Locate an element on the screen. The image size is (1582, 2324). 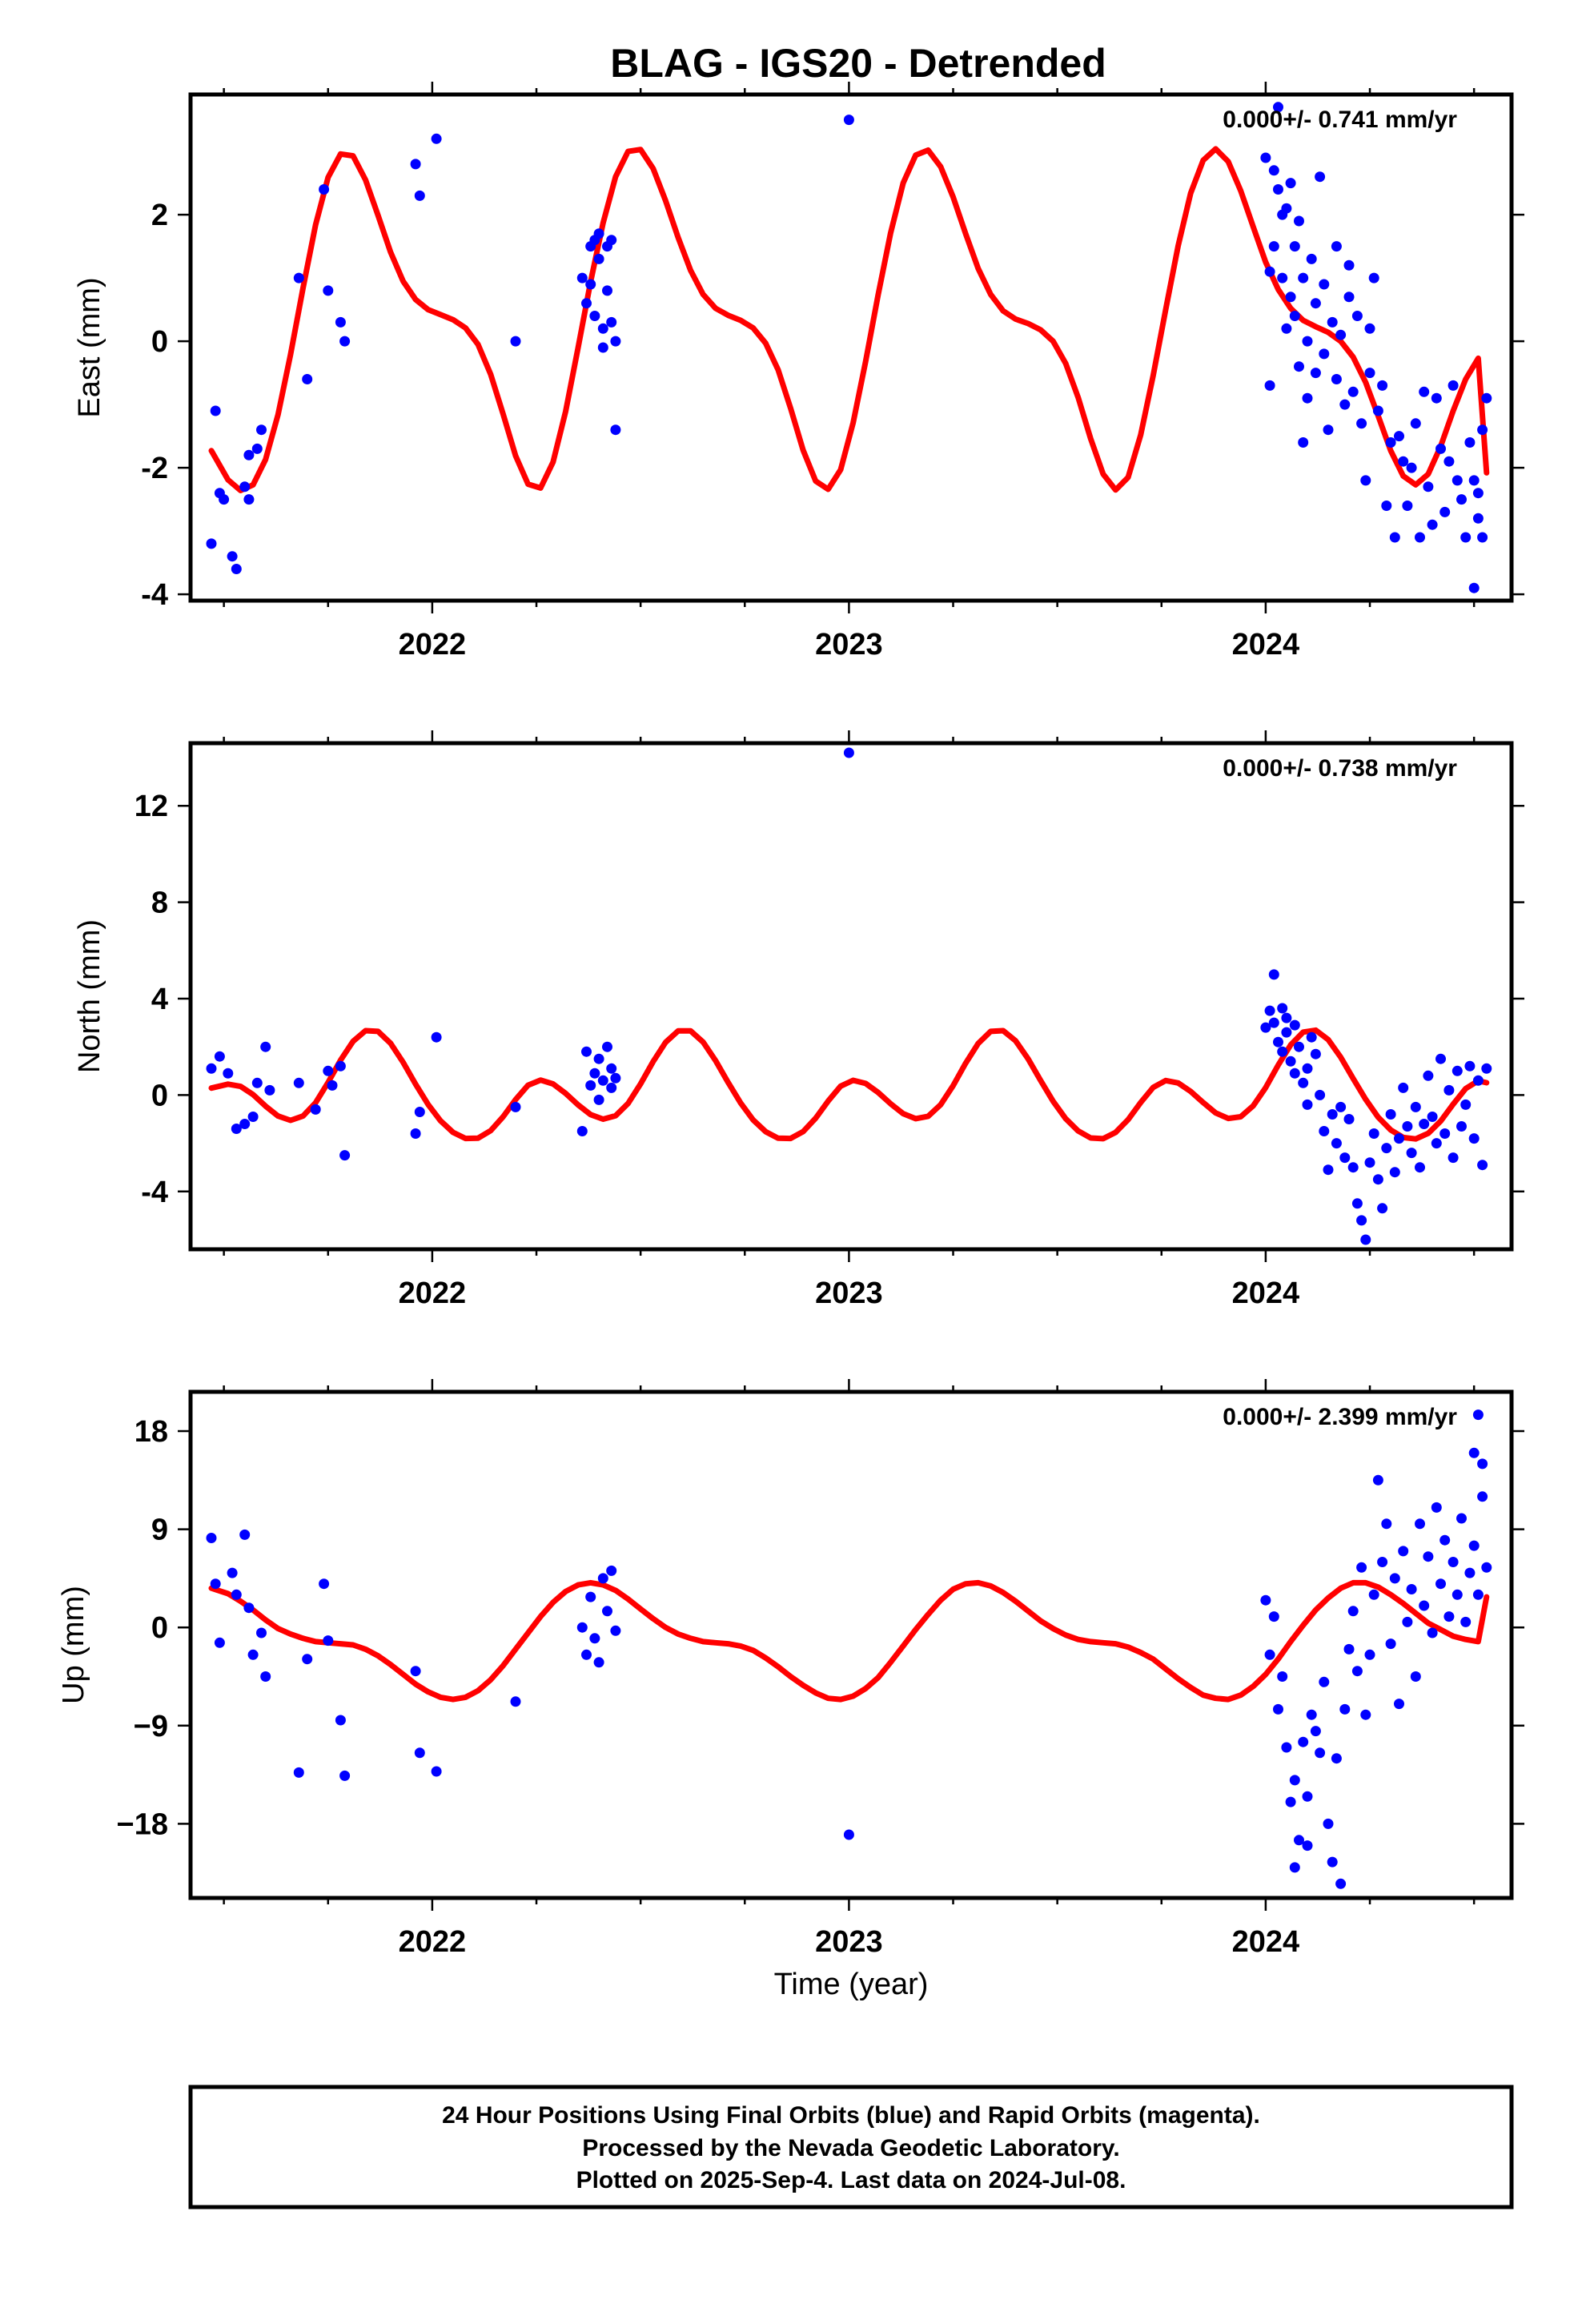
east-y-tick-label: 0 is located at coordinates (159, 342).